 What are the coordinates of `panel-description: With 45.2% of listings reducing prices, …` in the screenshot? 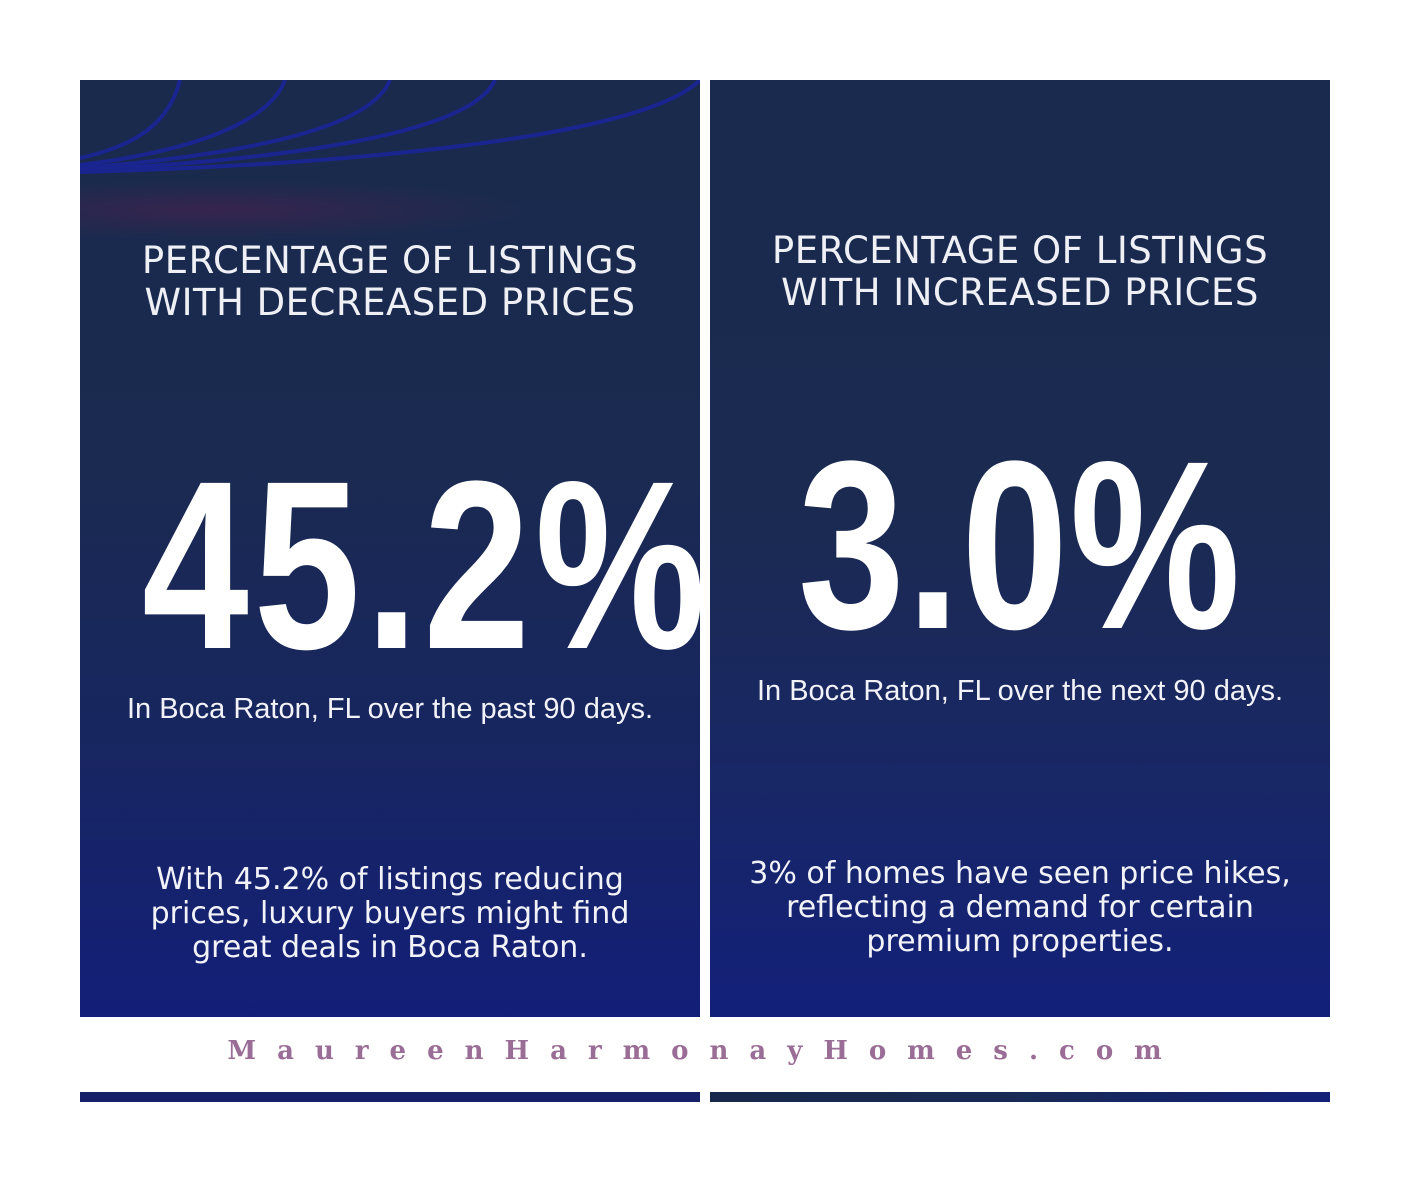 It's located at (390, 913).